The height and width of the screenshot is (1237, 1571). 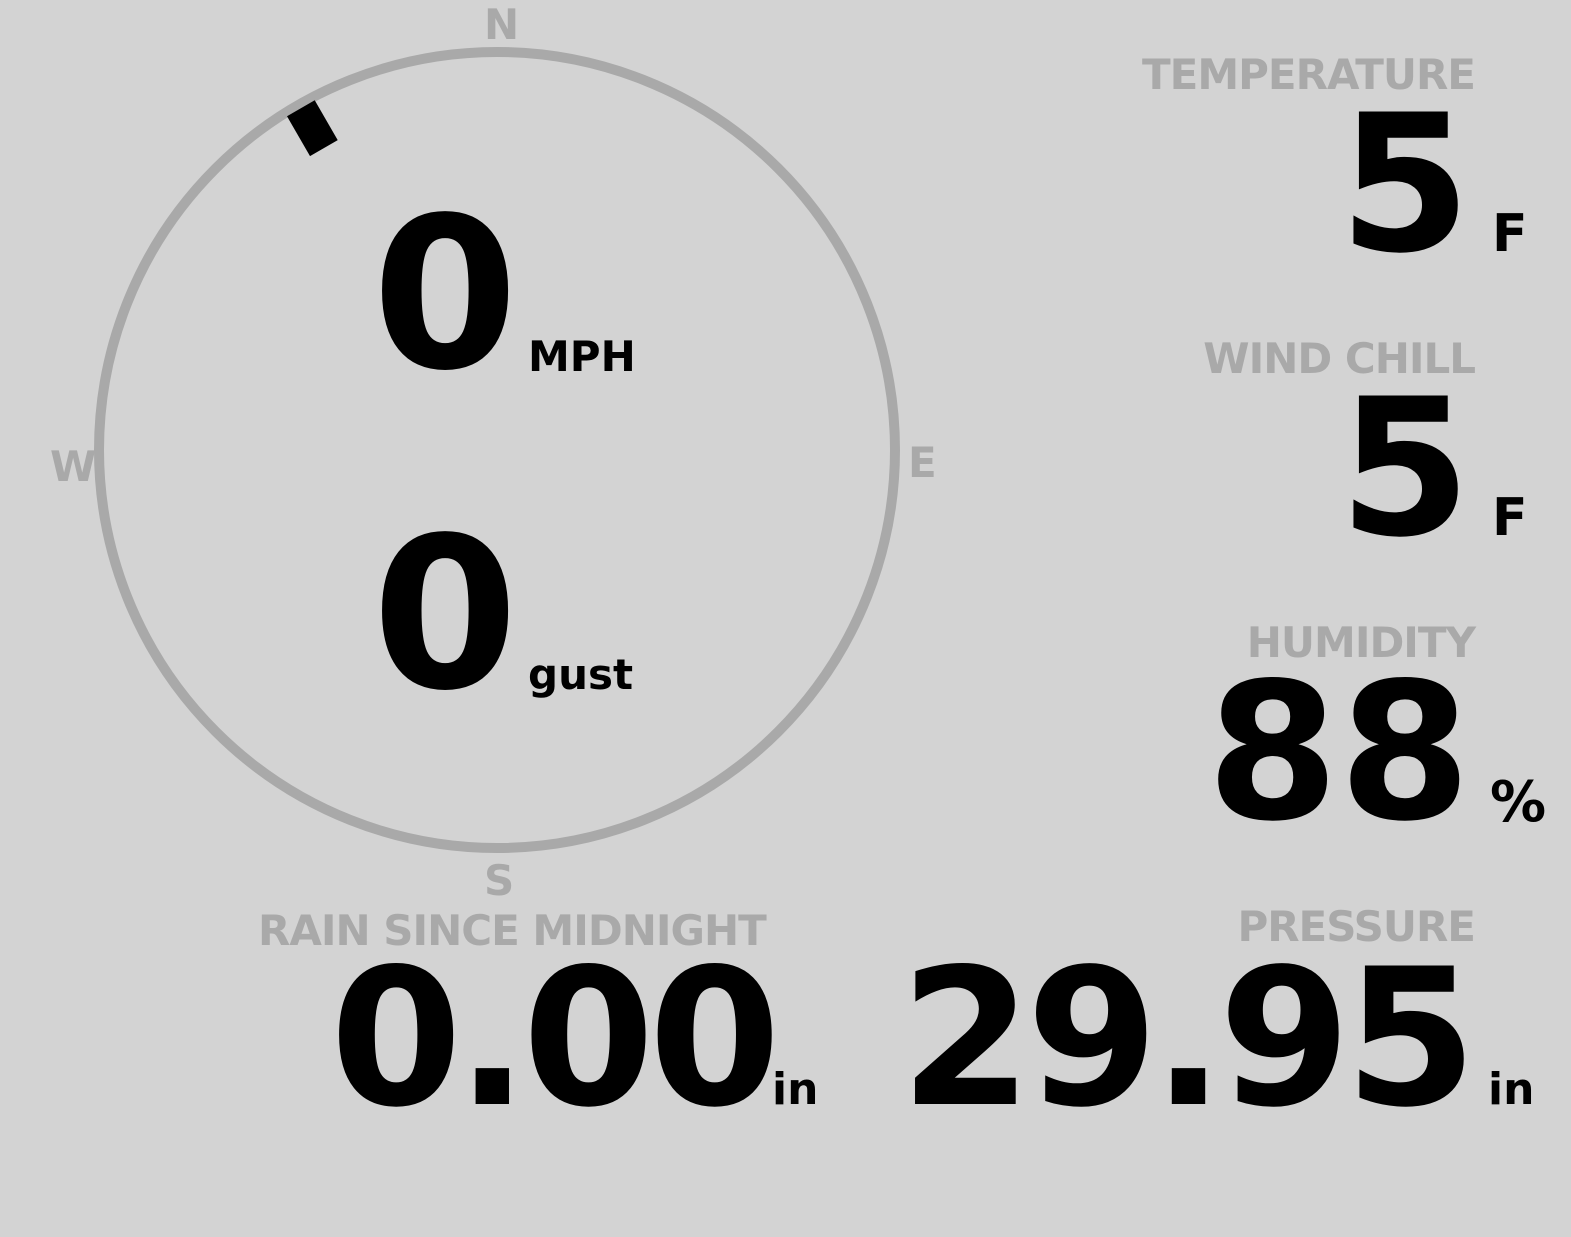 What do you see at coordinates (445, 294) in the screenshot?
I see `wind-speed-value: 0` at bounding box center [445, 294].